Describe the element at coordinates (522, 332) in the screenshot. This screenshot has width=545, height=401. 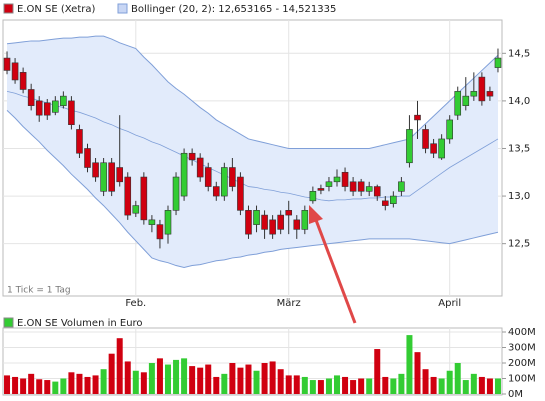
I see `y-tick-label: 400M` at that location.